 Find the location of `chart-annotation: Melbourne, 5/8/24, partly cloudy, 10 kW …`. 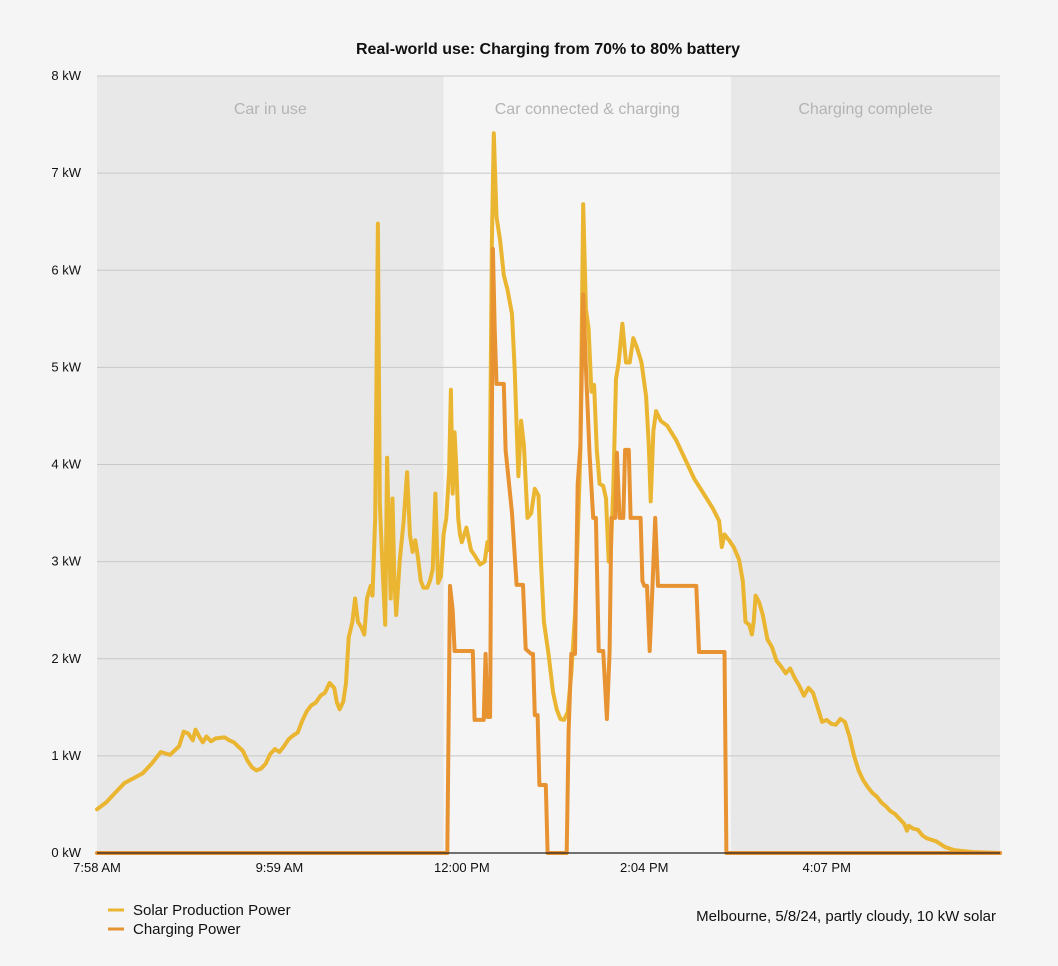

chart-annotation: Melbourne, 5/8/24, partly cloudy, 10 kW … is located at coordinates (846, 916).